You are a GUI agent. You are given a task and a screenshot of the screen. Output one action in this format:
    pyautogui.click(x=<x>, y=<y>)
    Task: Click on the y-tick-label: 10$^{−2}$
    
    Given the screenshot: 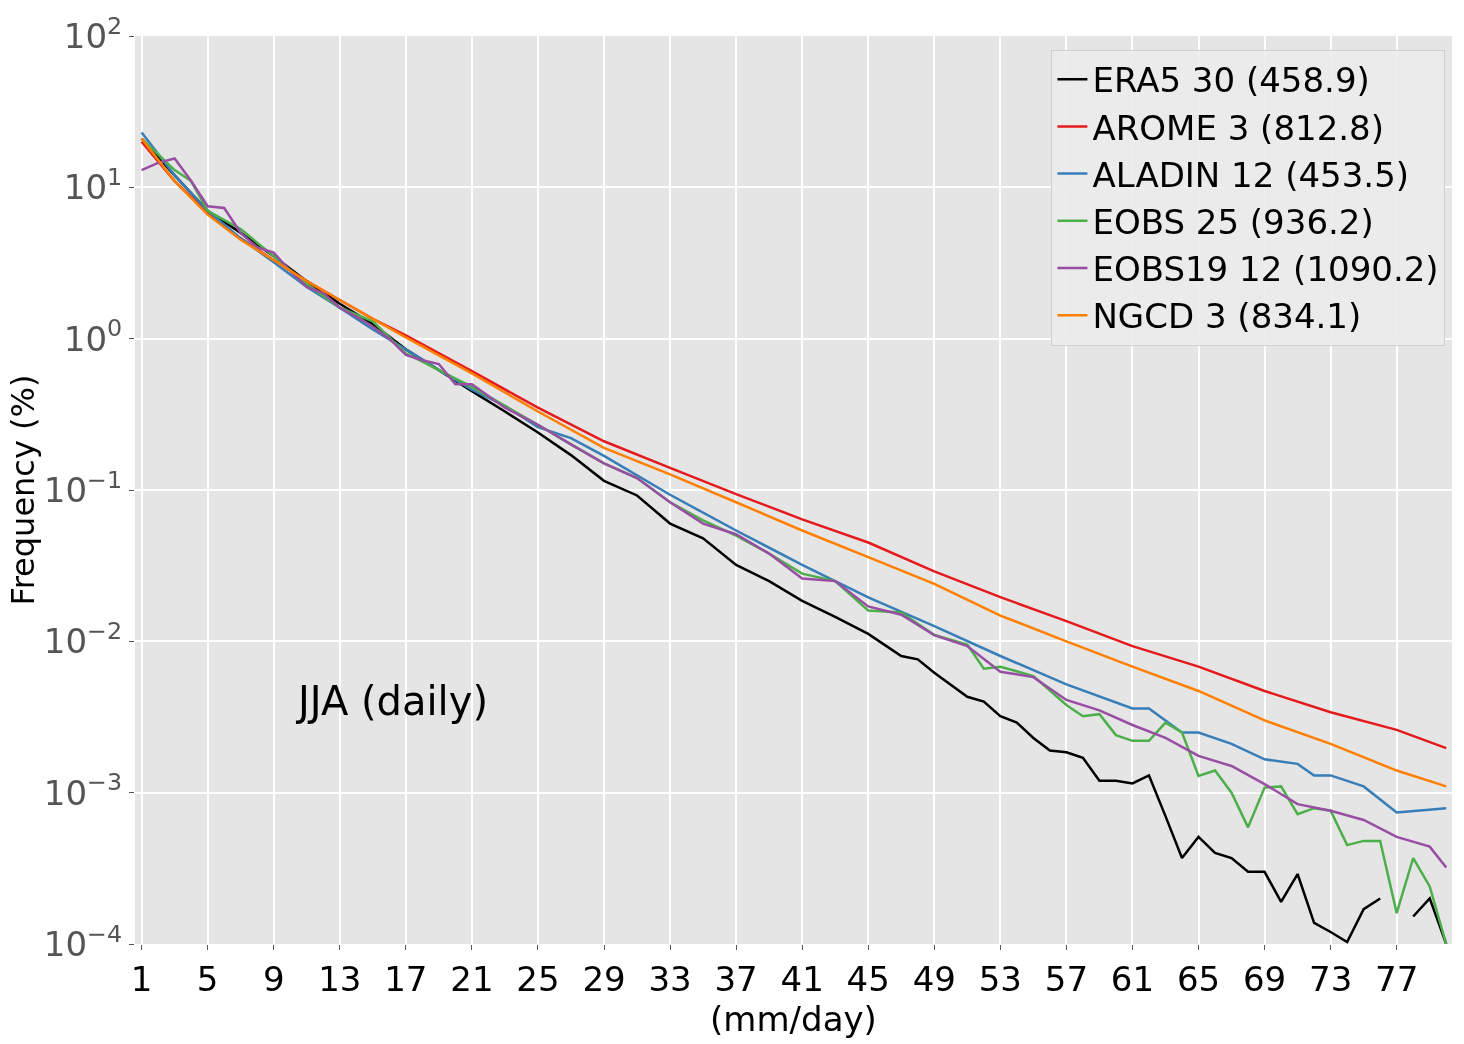 What is the action you would take?
    pyautogui.click(x=83, y=639)
    